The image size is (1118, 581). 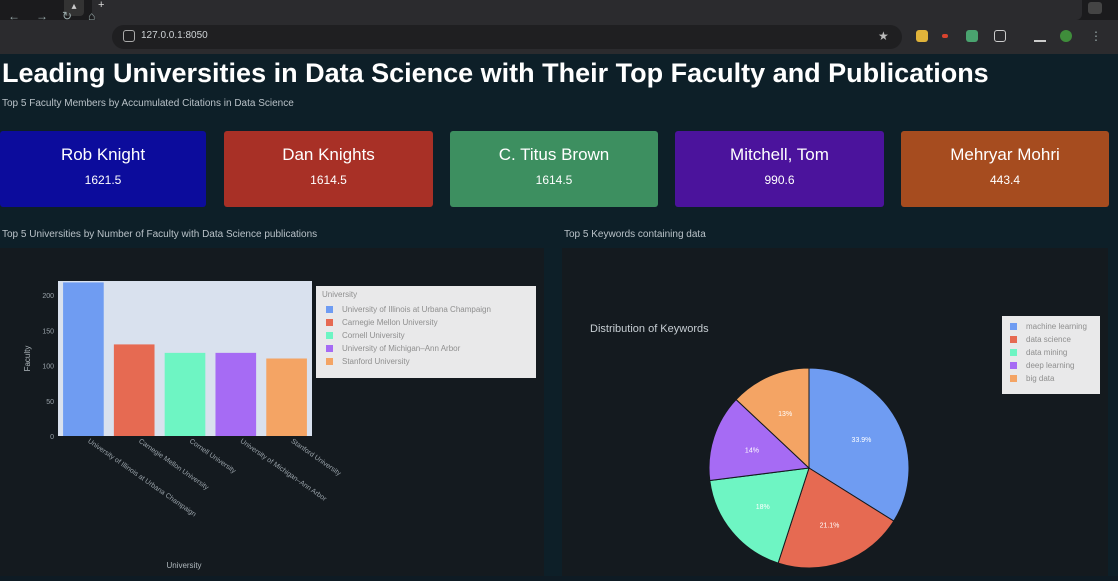 I want to click on slice-percent-label: 18%, so click(x=763, y=507).